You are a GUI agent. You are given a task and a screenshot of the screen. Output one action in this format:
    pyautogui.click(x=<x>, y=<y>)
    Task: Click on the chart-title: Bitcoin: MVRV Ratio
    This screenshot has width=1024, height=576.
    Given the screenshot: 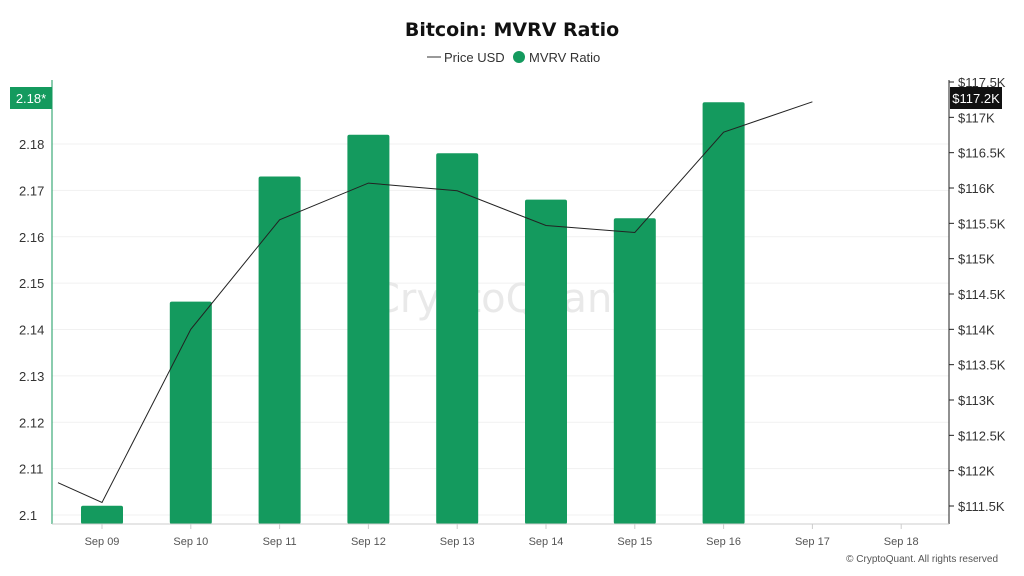 What is the action you would take?
    pyautogui.click(x=512, y=30)
    